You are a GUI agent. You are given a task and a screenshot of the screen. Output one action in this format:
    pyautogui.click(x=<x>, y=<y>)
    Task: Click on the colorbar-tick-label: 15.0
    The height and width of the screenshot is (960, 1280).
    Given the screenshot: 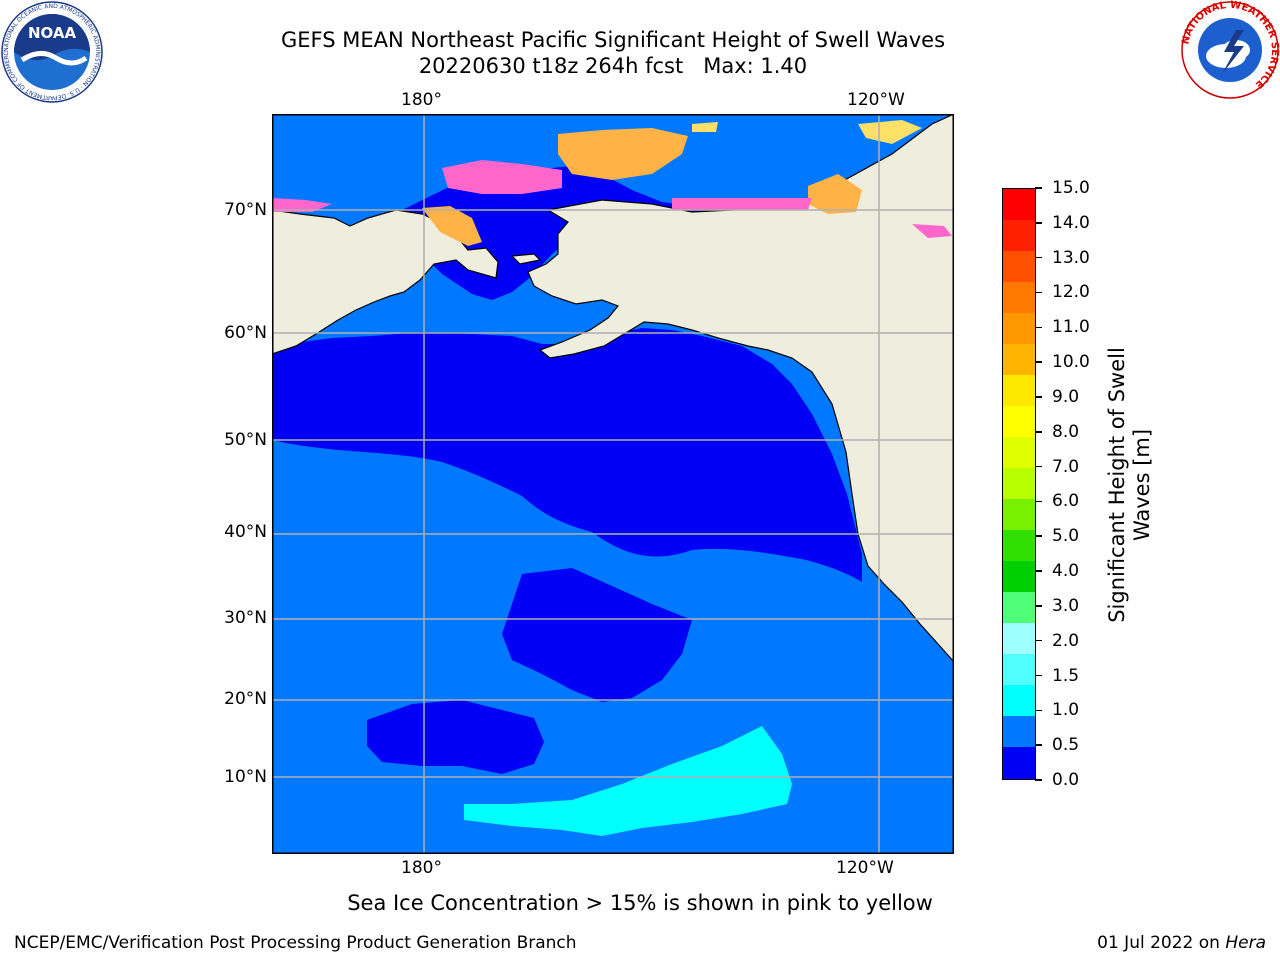 What is the action you would take?
    pyautogui.click(x=1071, y=188)
    